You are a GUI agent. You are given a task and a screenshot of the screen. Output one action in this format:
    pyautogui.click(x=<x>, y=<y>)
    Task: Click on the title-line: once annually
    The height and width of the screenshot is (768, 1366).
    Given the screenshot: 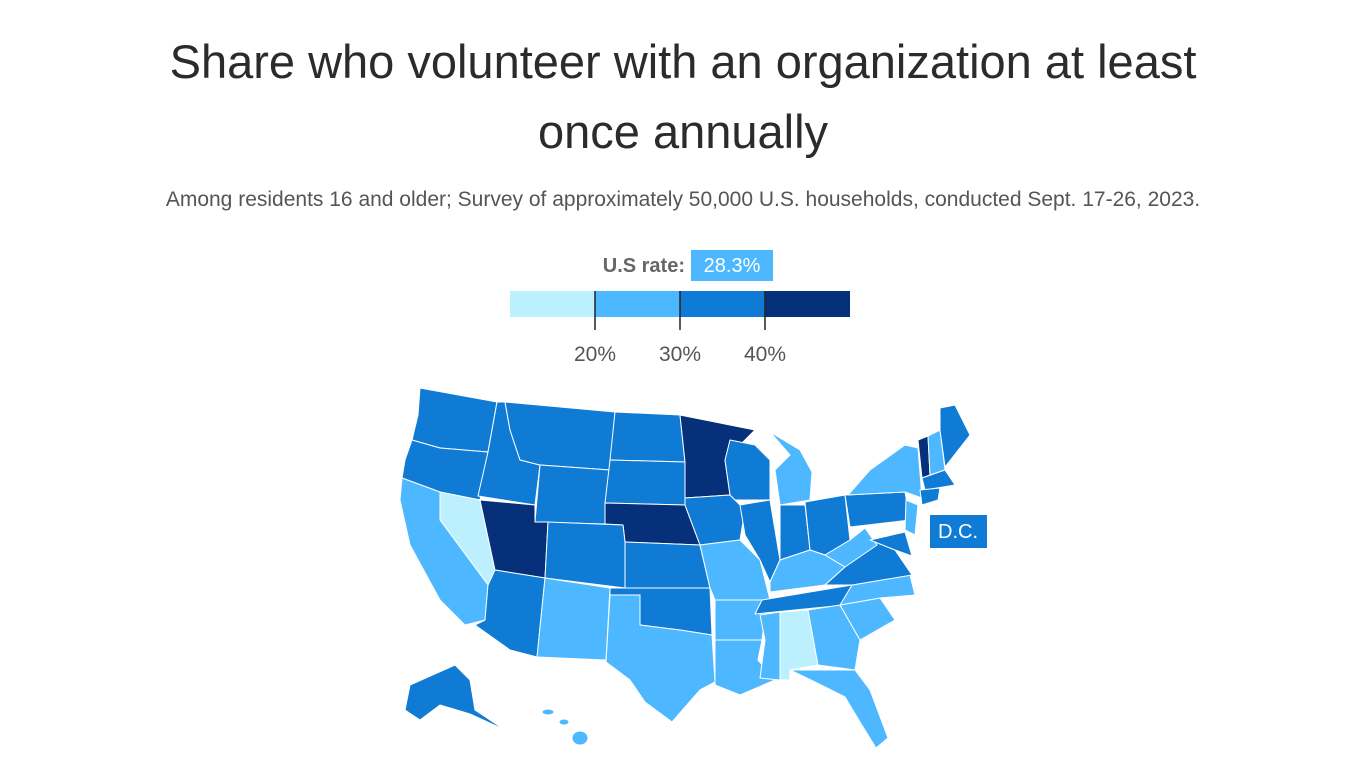 What is the action you would take?
    pyautogui.click(x=683, y=131)
    